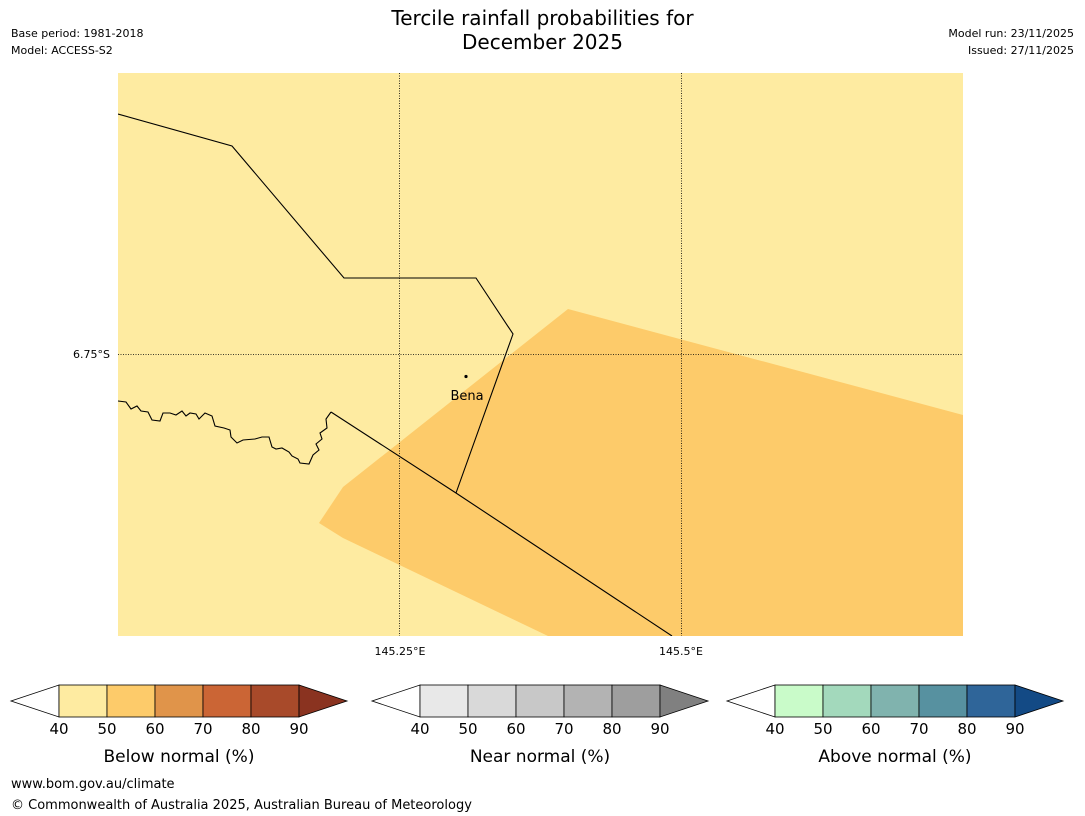 This screenshot has height=816, width=1085. I want to click on base-period: Base period: 1981-2018, so click(77, 33).